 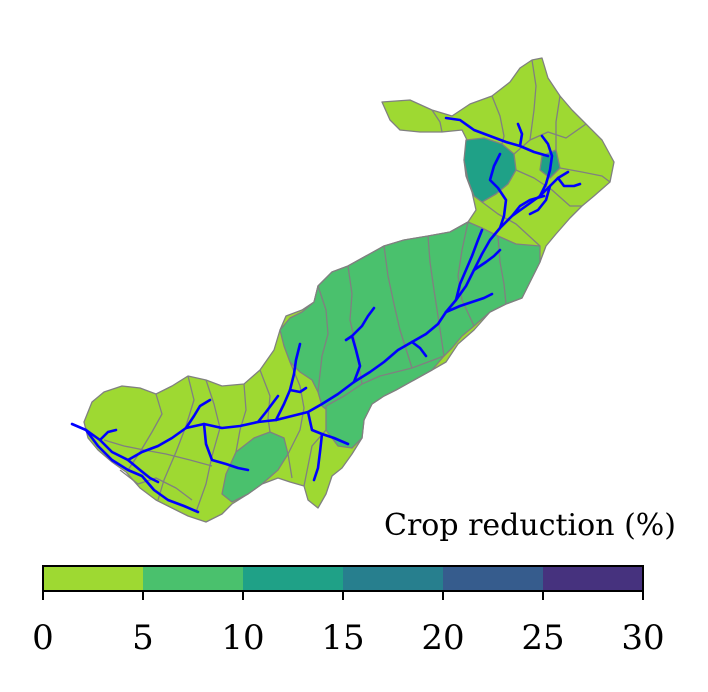 I want to click on colorbar, so click(x=343, y=582).